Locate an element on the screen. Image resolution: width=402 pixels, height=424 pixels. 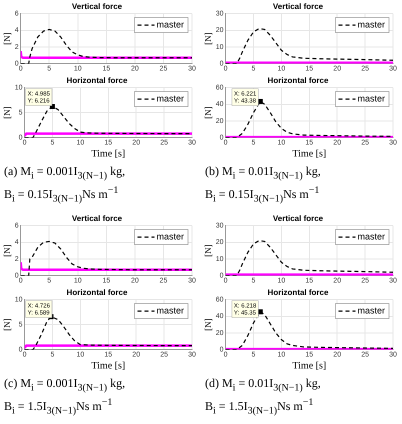
text: (c) M$_{i}$ = 0.001I$_{3(N−1)}$ kg, is located at coordinates (65, 386).